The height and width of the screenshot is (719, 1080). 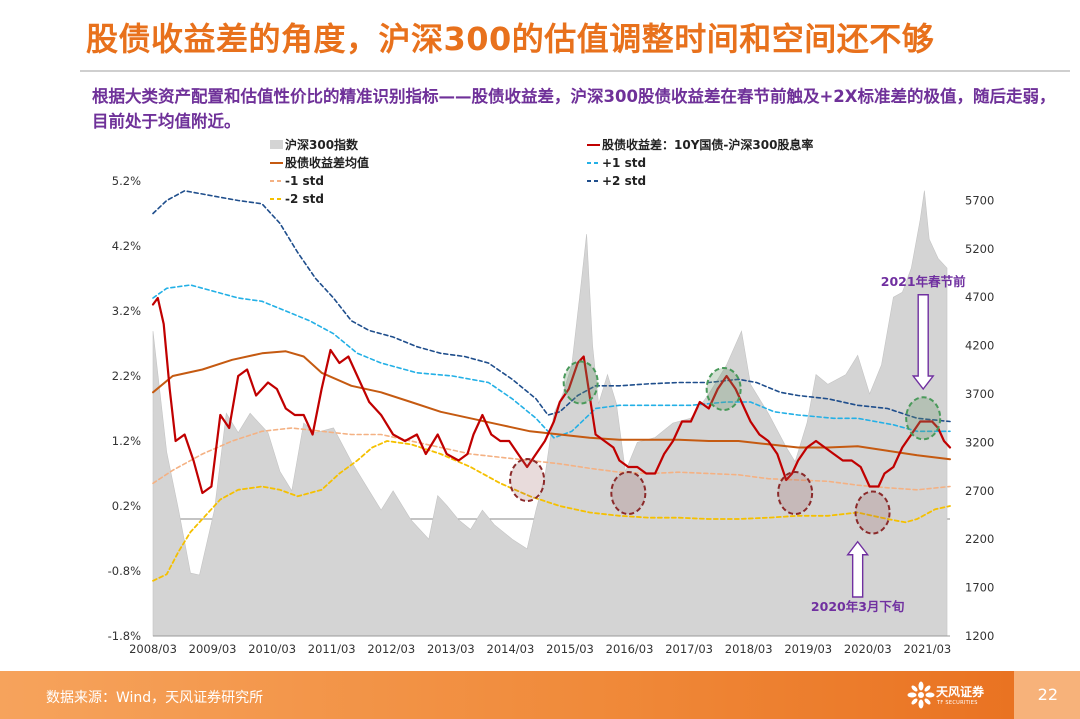 I want to click on y-right-tick-label: 3200, so click(x=979, y=442).